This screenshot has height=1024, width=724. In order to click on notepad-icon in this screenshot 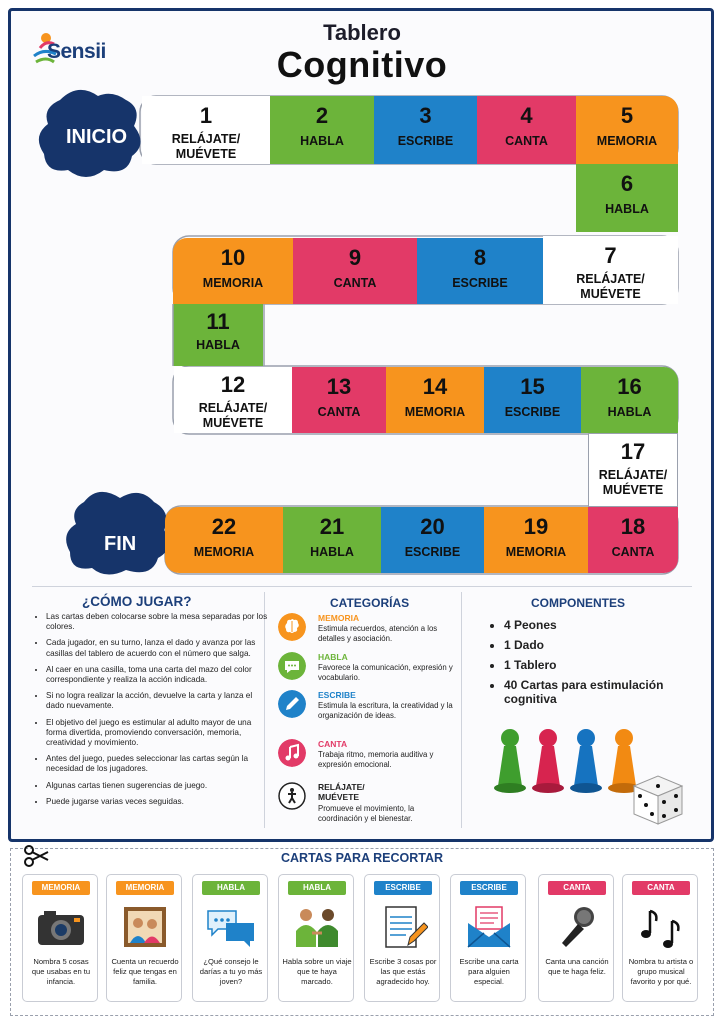, I will do `click(406, 927)`.